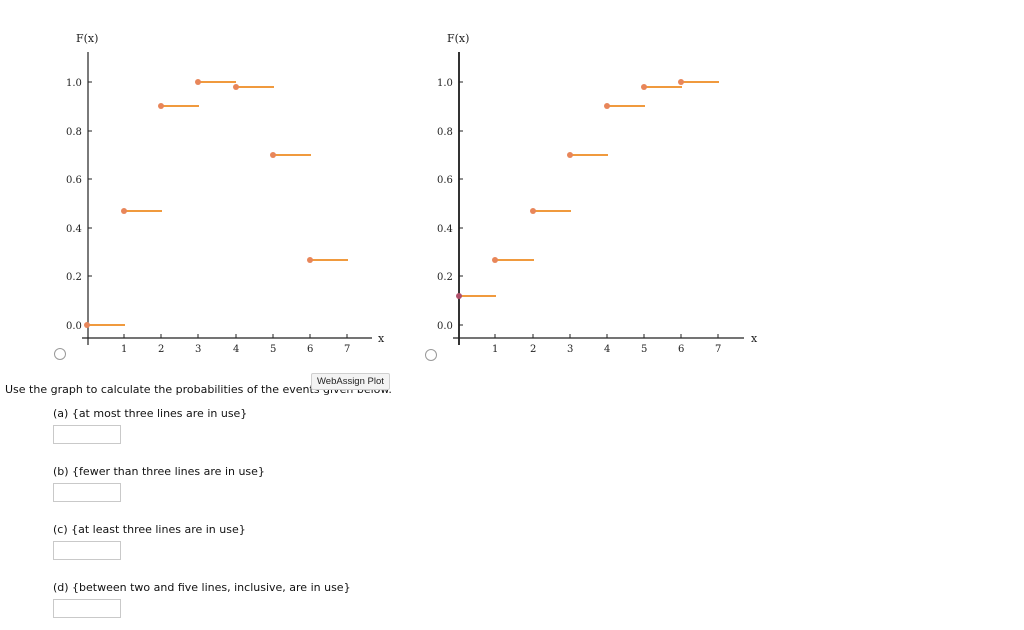 This screenshot has width=1024, height=630. I want to click on question-d-answer-input, so click(87, 608).